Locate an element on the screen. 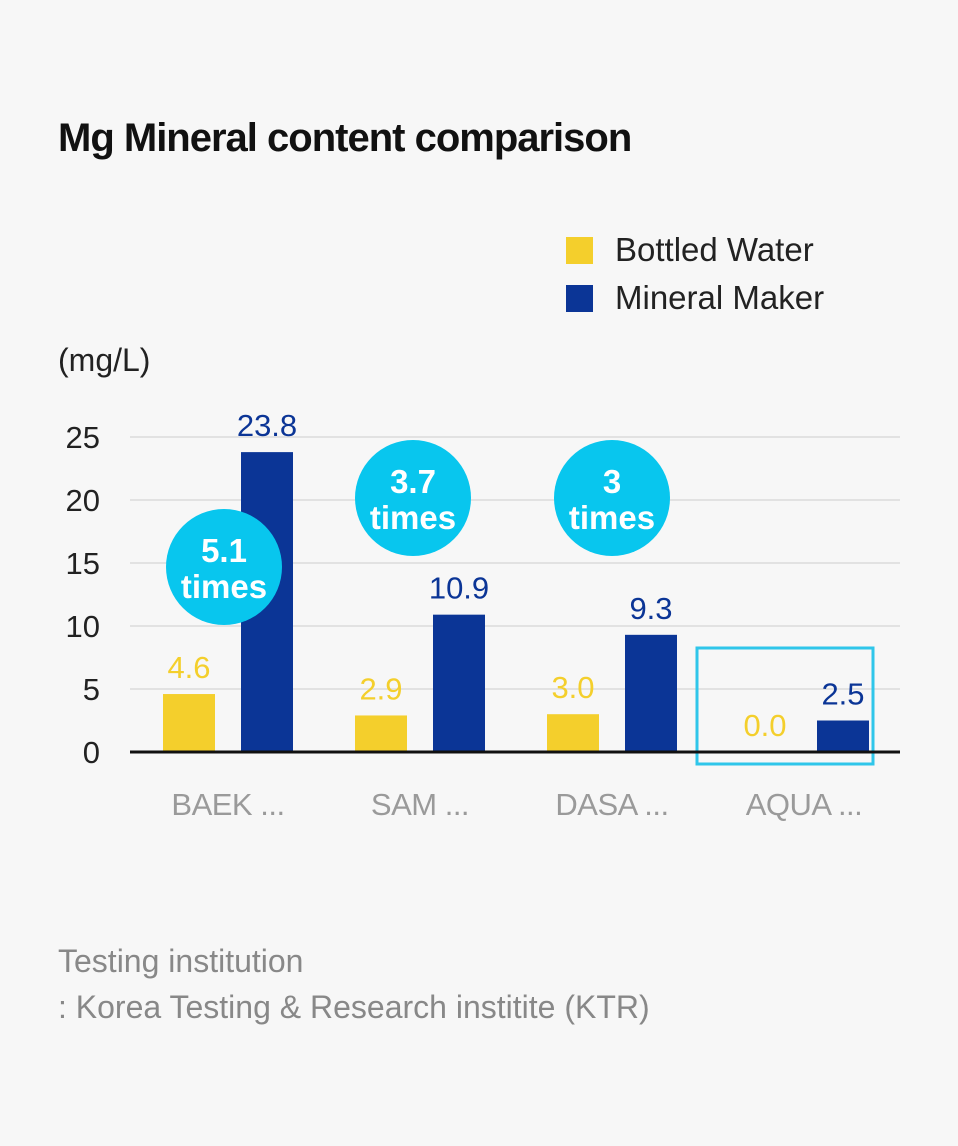  y-tick-label: 0 is located at coordinates (91, 752).